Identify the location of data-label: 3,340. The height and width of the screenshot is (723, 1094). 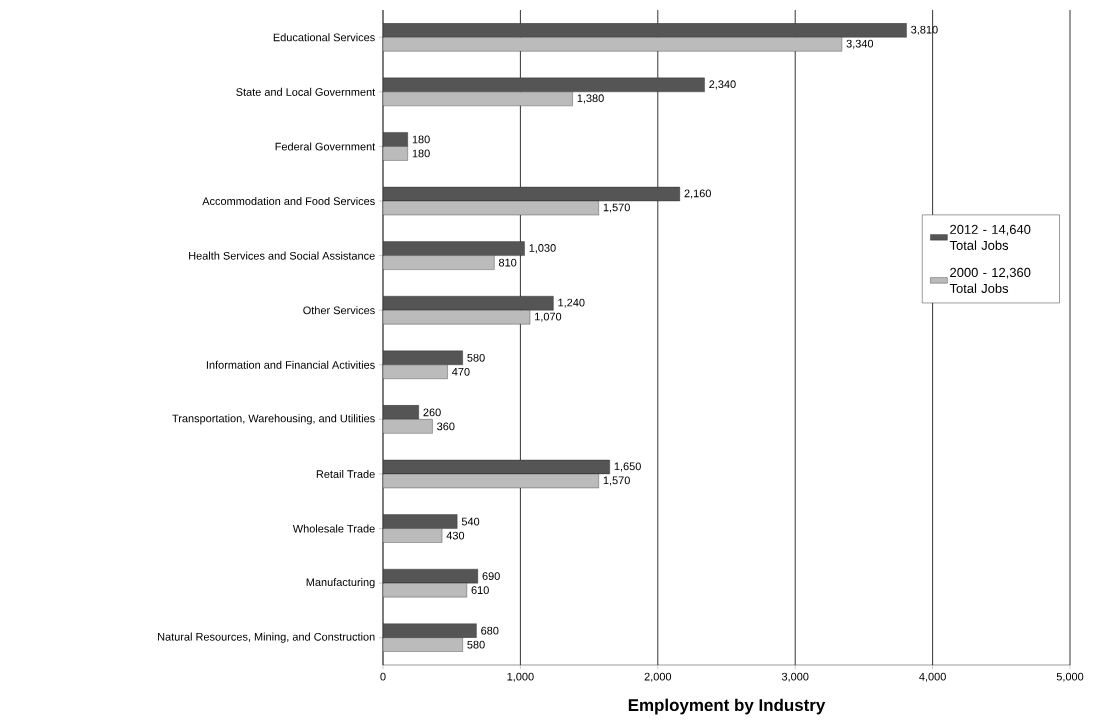
(860, 44).